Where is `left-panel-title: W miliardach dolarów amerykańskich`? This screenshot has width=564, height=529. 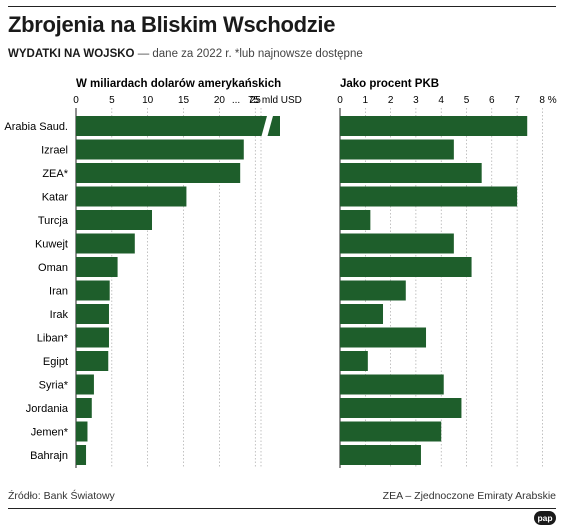 left-panel-title: W miliardach dolarów amerykańskich is located at coordinates (178, 84).